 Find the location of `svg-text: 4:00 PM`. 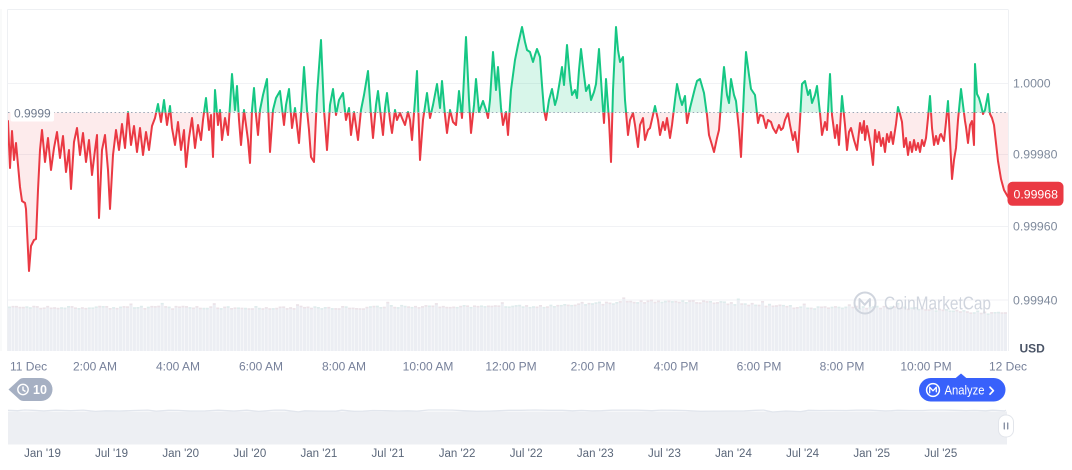

svg-text: 4:00 PM is located at coordinates (676, 367).